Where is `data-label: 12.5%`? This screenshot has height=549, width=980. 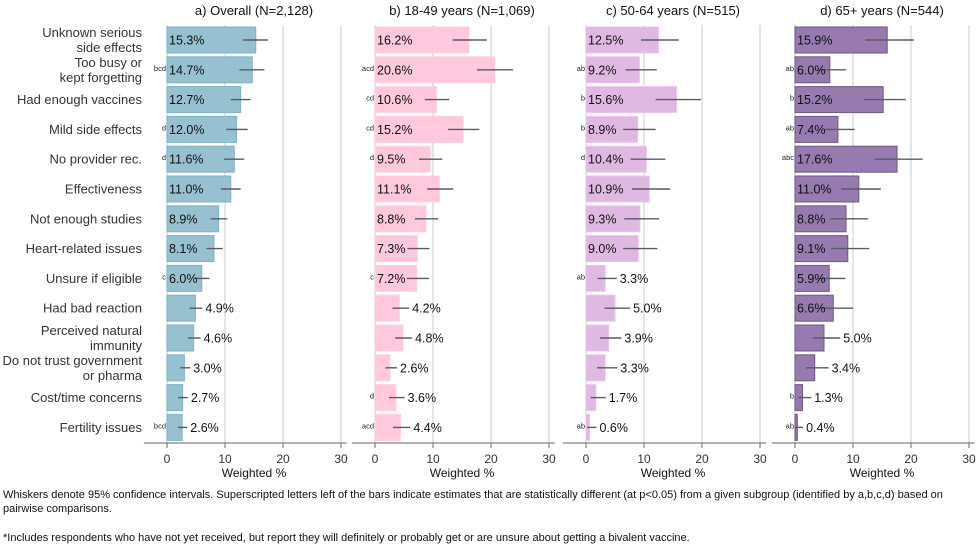 data-label: 12.5% is located at coordinates (605, 41).